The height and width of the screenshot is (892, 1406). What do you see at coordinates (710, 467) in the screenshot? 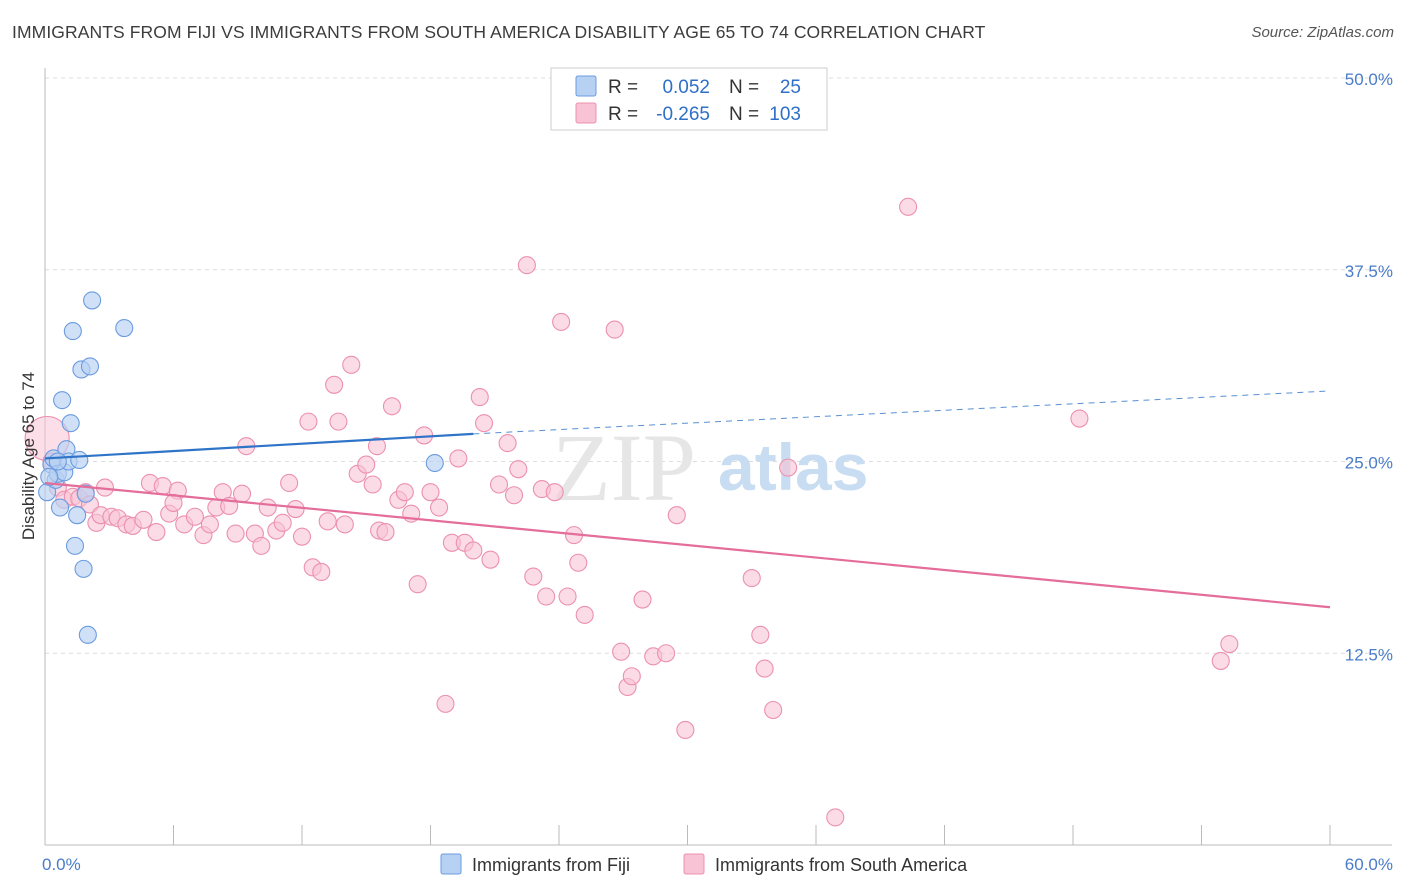
I see `watermark: ZIP atlas` at bounding box center [710, 467].